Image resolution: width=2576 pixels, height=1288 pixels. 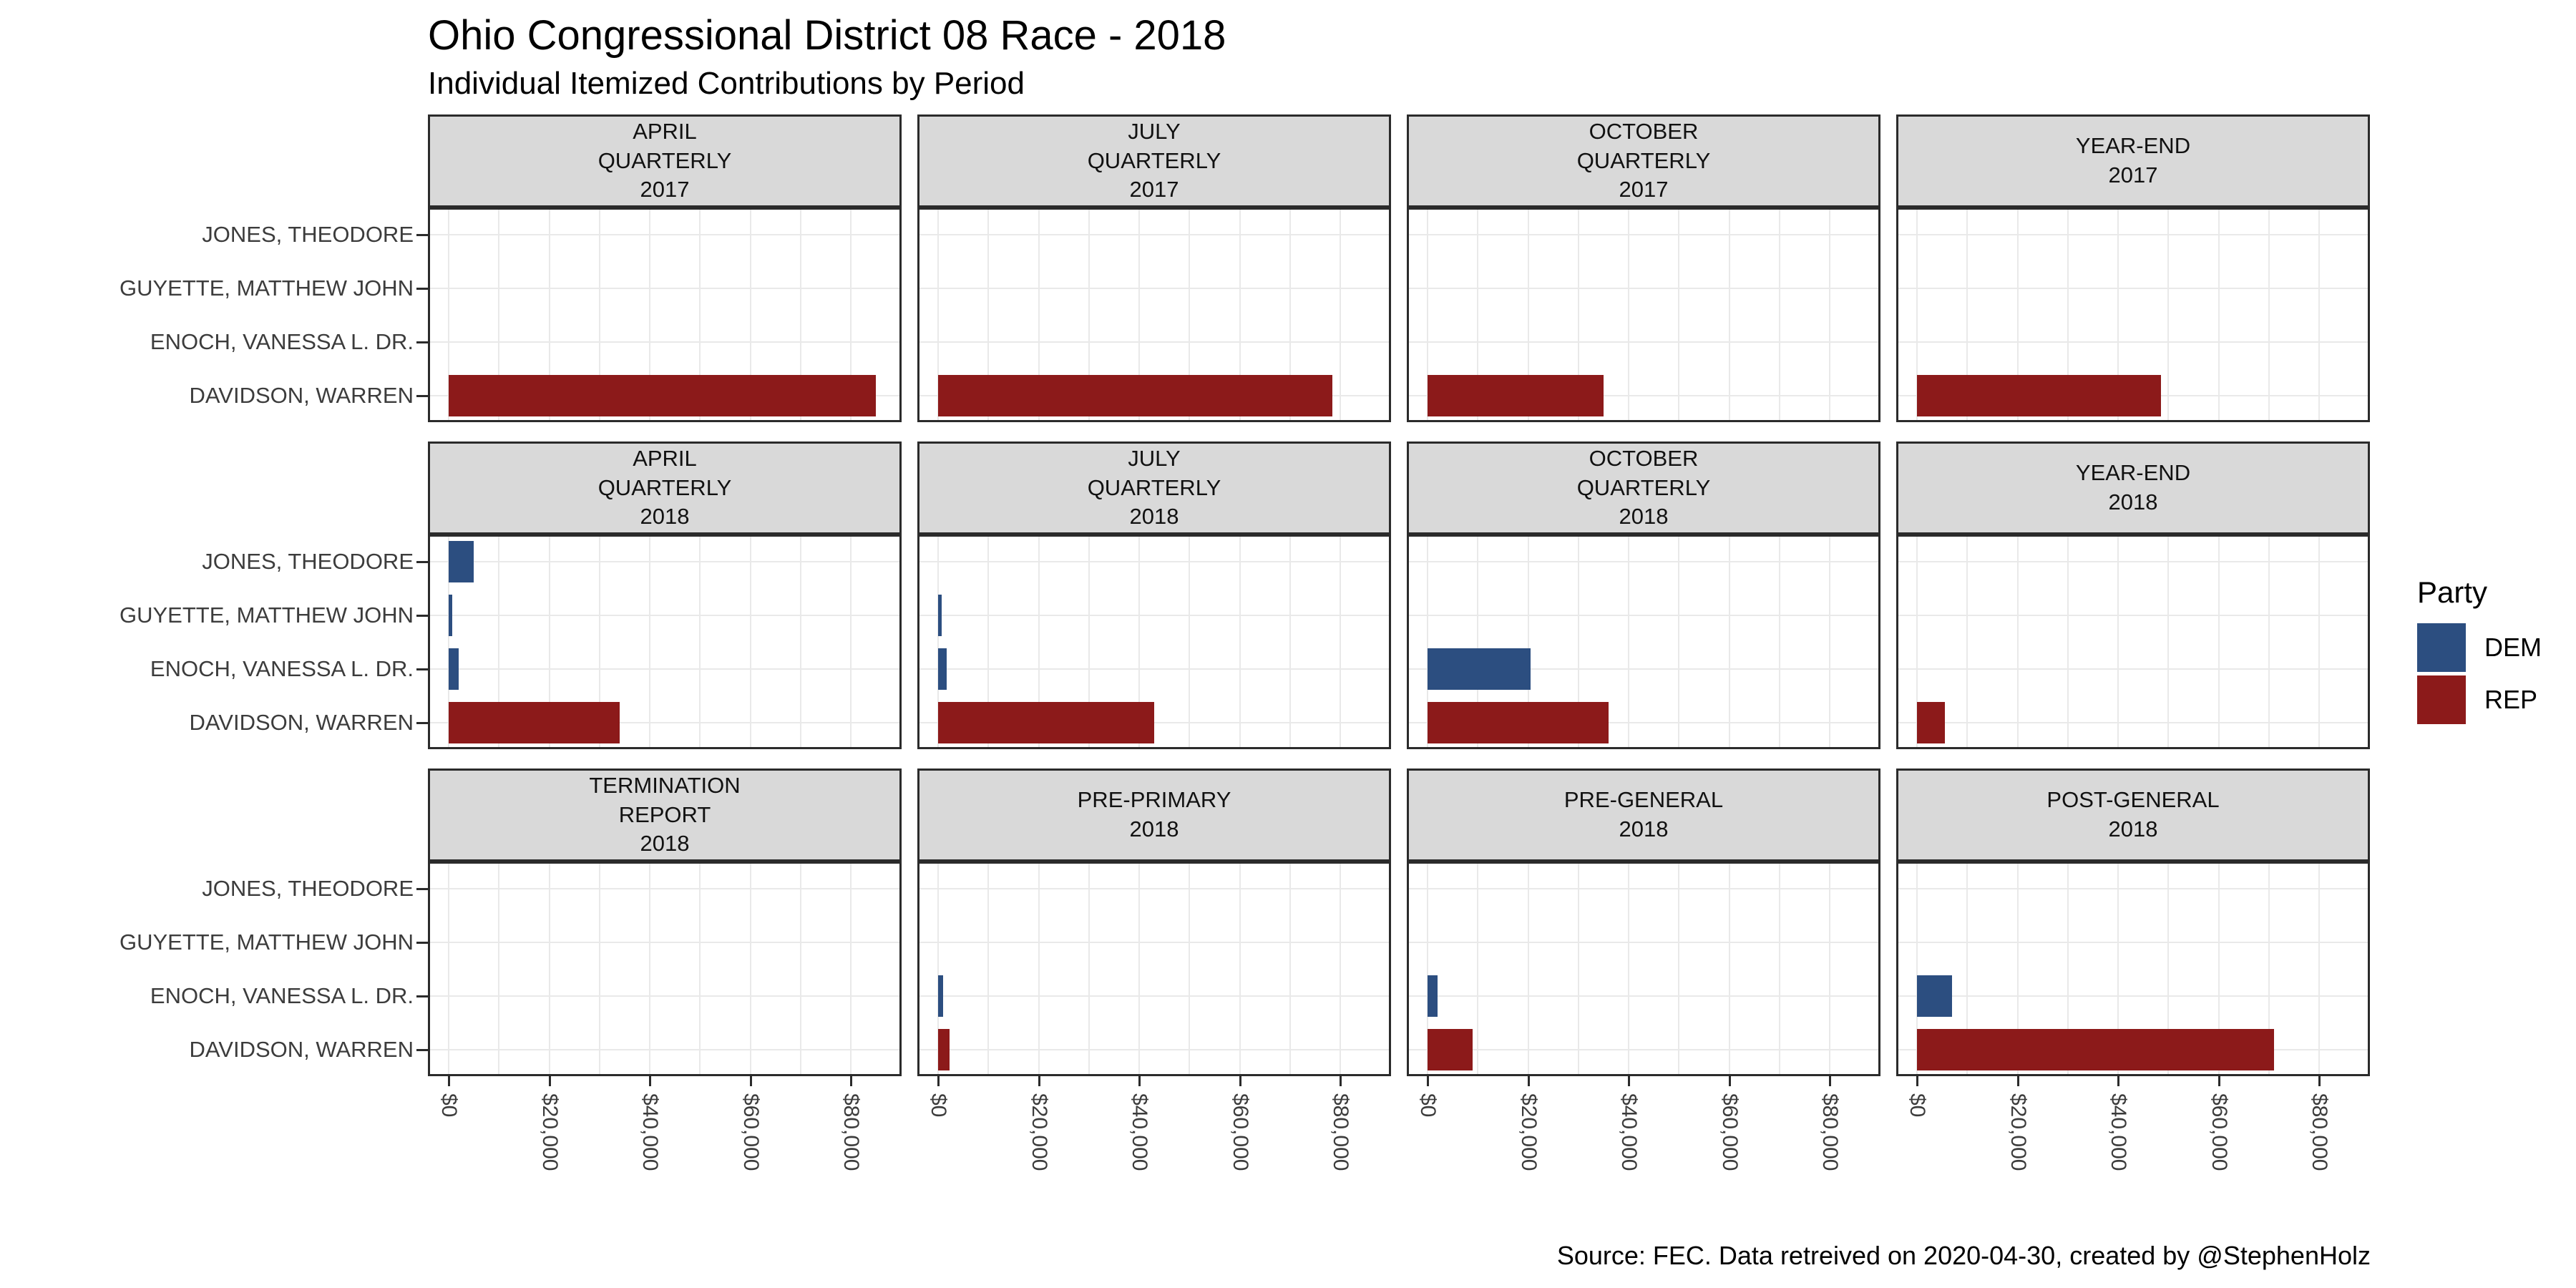 I want to click on facet-strip: YEAR-END 2018, so click(x=2133, y=488).